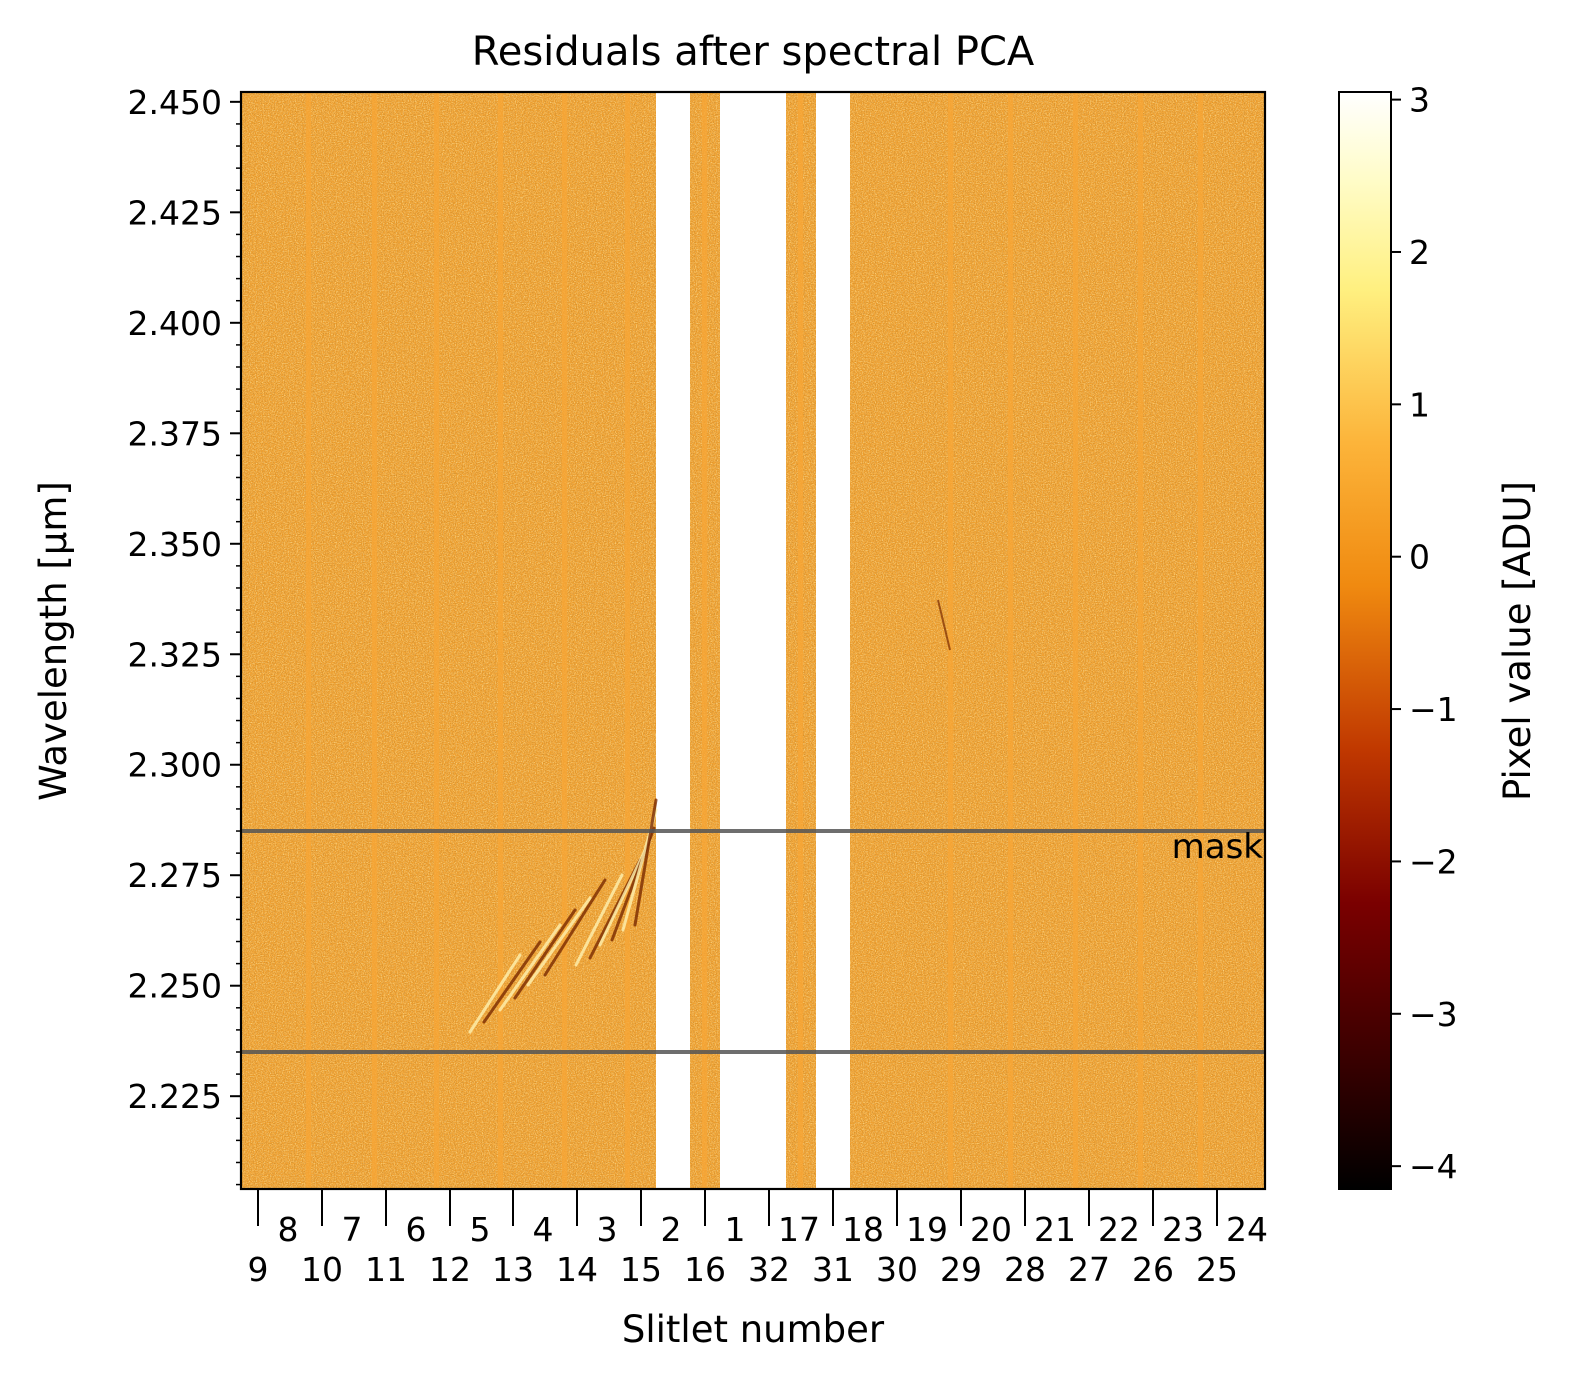  What do you see at coordinates (480, 1229) in the screenshot?
I see `x-tick-label-top: 5` at bounding box center [480, 1229].